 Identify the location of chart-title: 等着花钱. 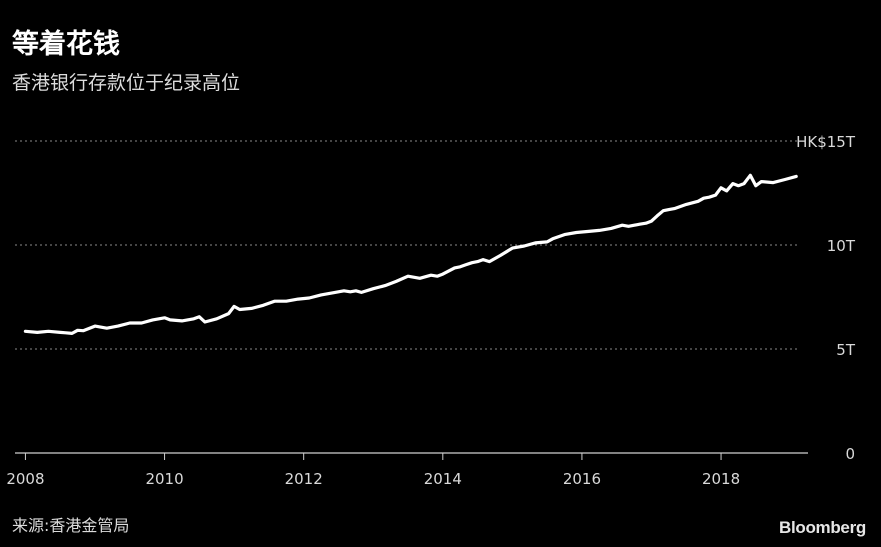
(66, 44).